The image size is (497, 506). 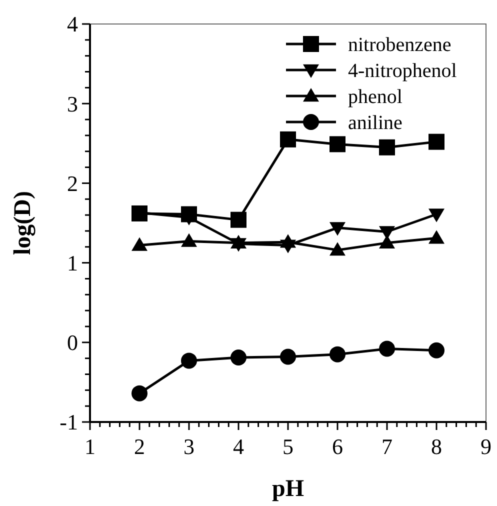 What do you see at coordinates (486, 446) in the screenshot?
I see `x-tick-label: 9` at bounding box center [486, 446].